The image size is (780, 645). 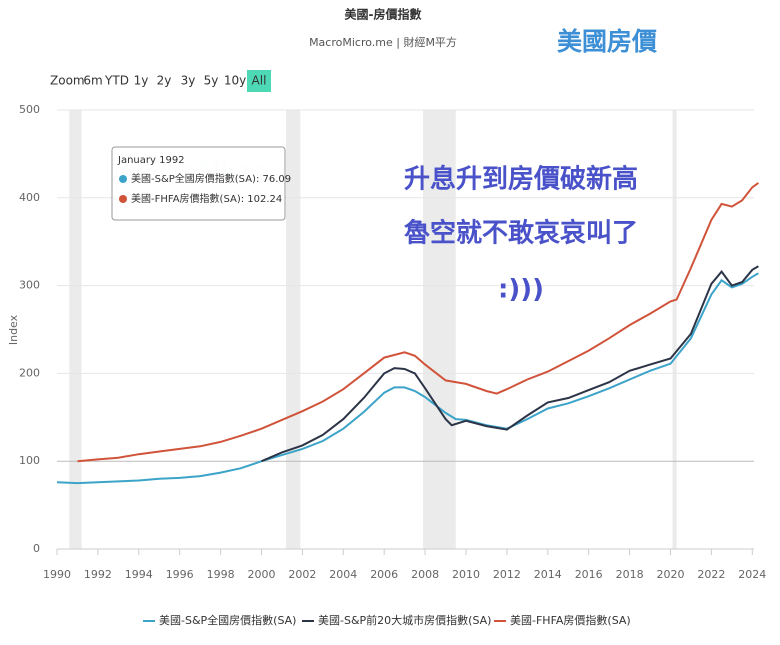 I want to click on legend-label: 美國-FHFA房價指數(SA), so click(x=570, y=620).